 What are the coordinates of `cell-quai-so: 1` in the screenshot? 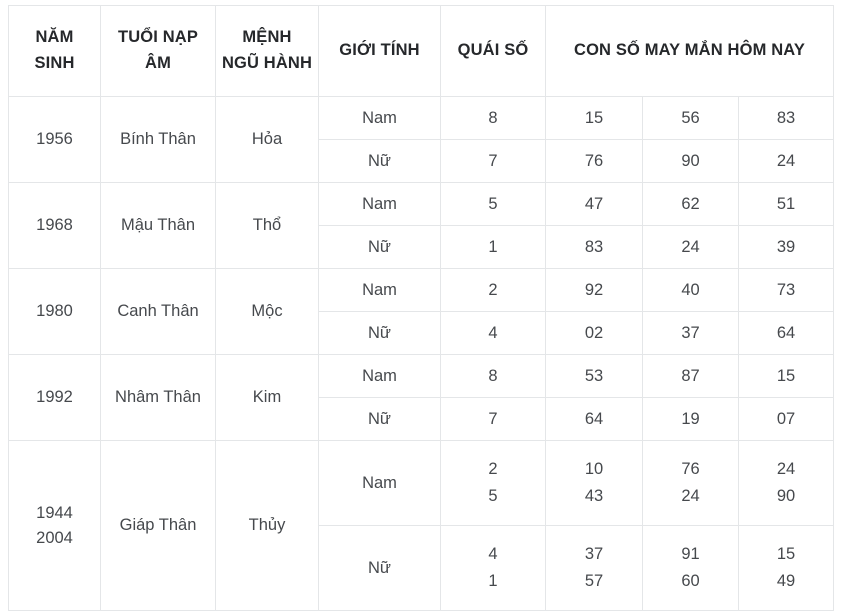 It's located at (493, 247).